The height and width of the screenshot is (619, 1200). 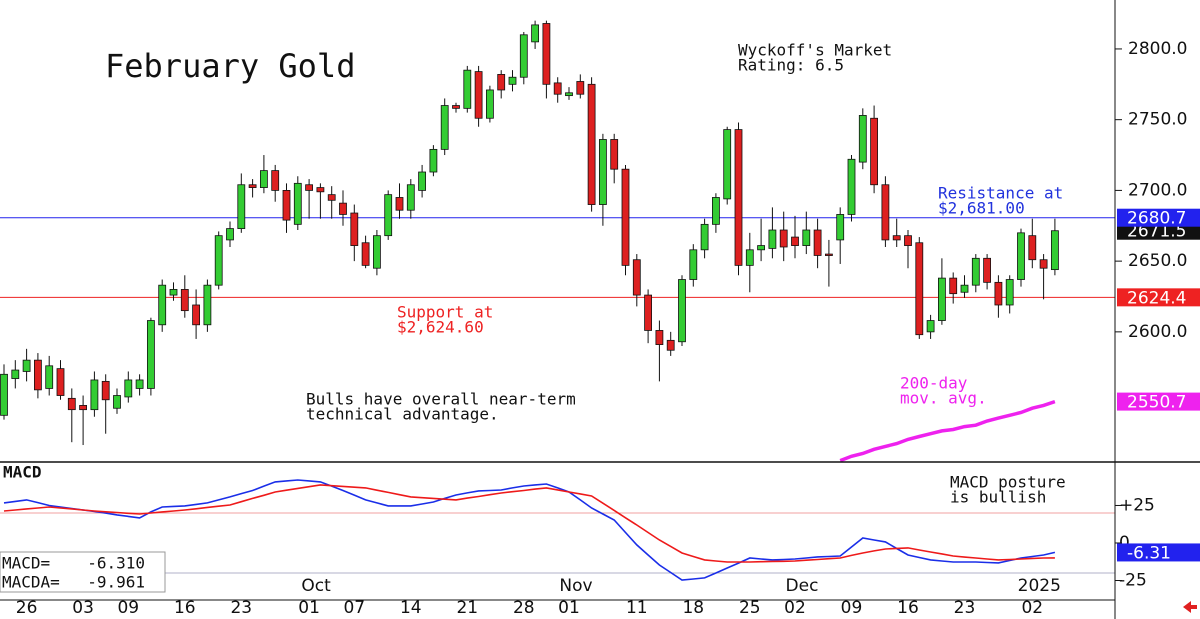 I want to click on x-tick-label: 03, so click(x=83, y=608).